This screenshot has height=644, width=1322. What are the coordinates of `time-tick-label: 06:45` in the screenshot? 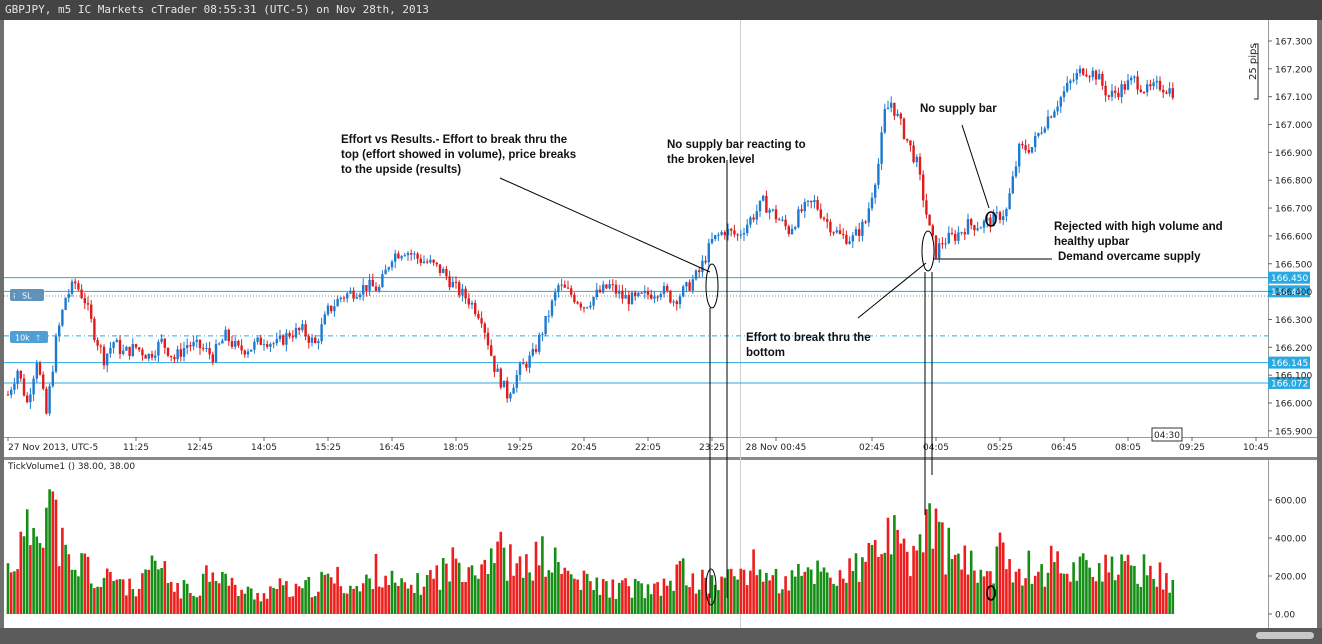 It's located at (1064, 448).